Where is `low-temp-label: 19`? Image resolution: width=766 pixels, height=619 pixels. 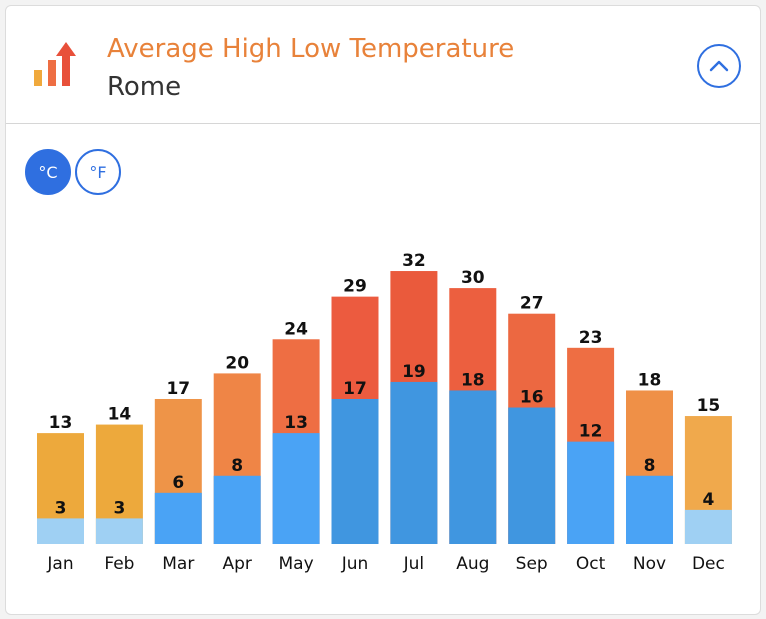 low-temp-label: 19 is located at coordinates (414, 372).